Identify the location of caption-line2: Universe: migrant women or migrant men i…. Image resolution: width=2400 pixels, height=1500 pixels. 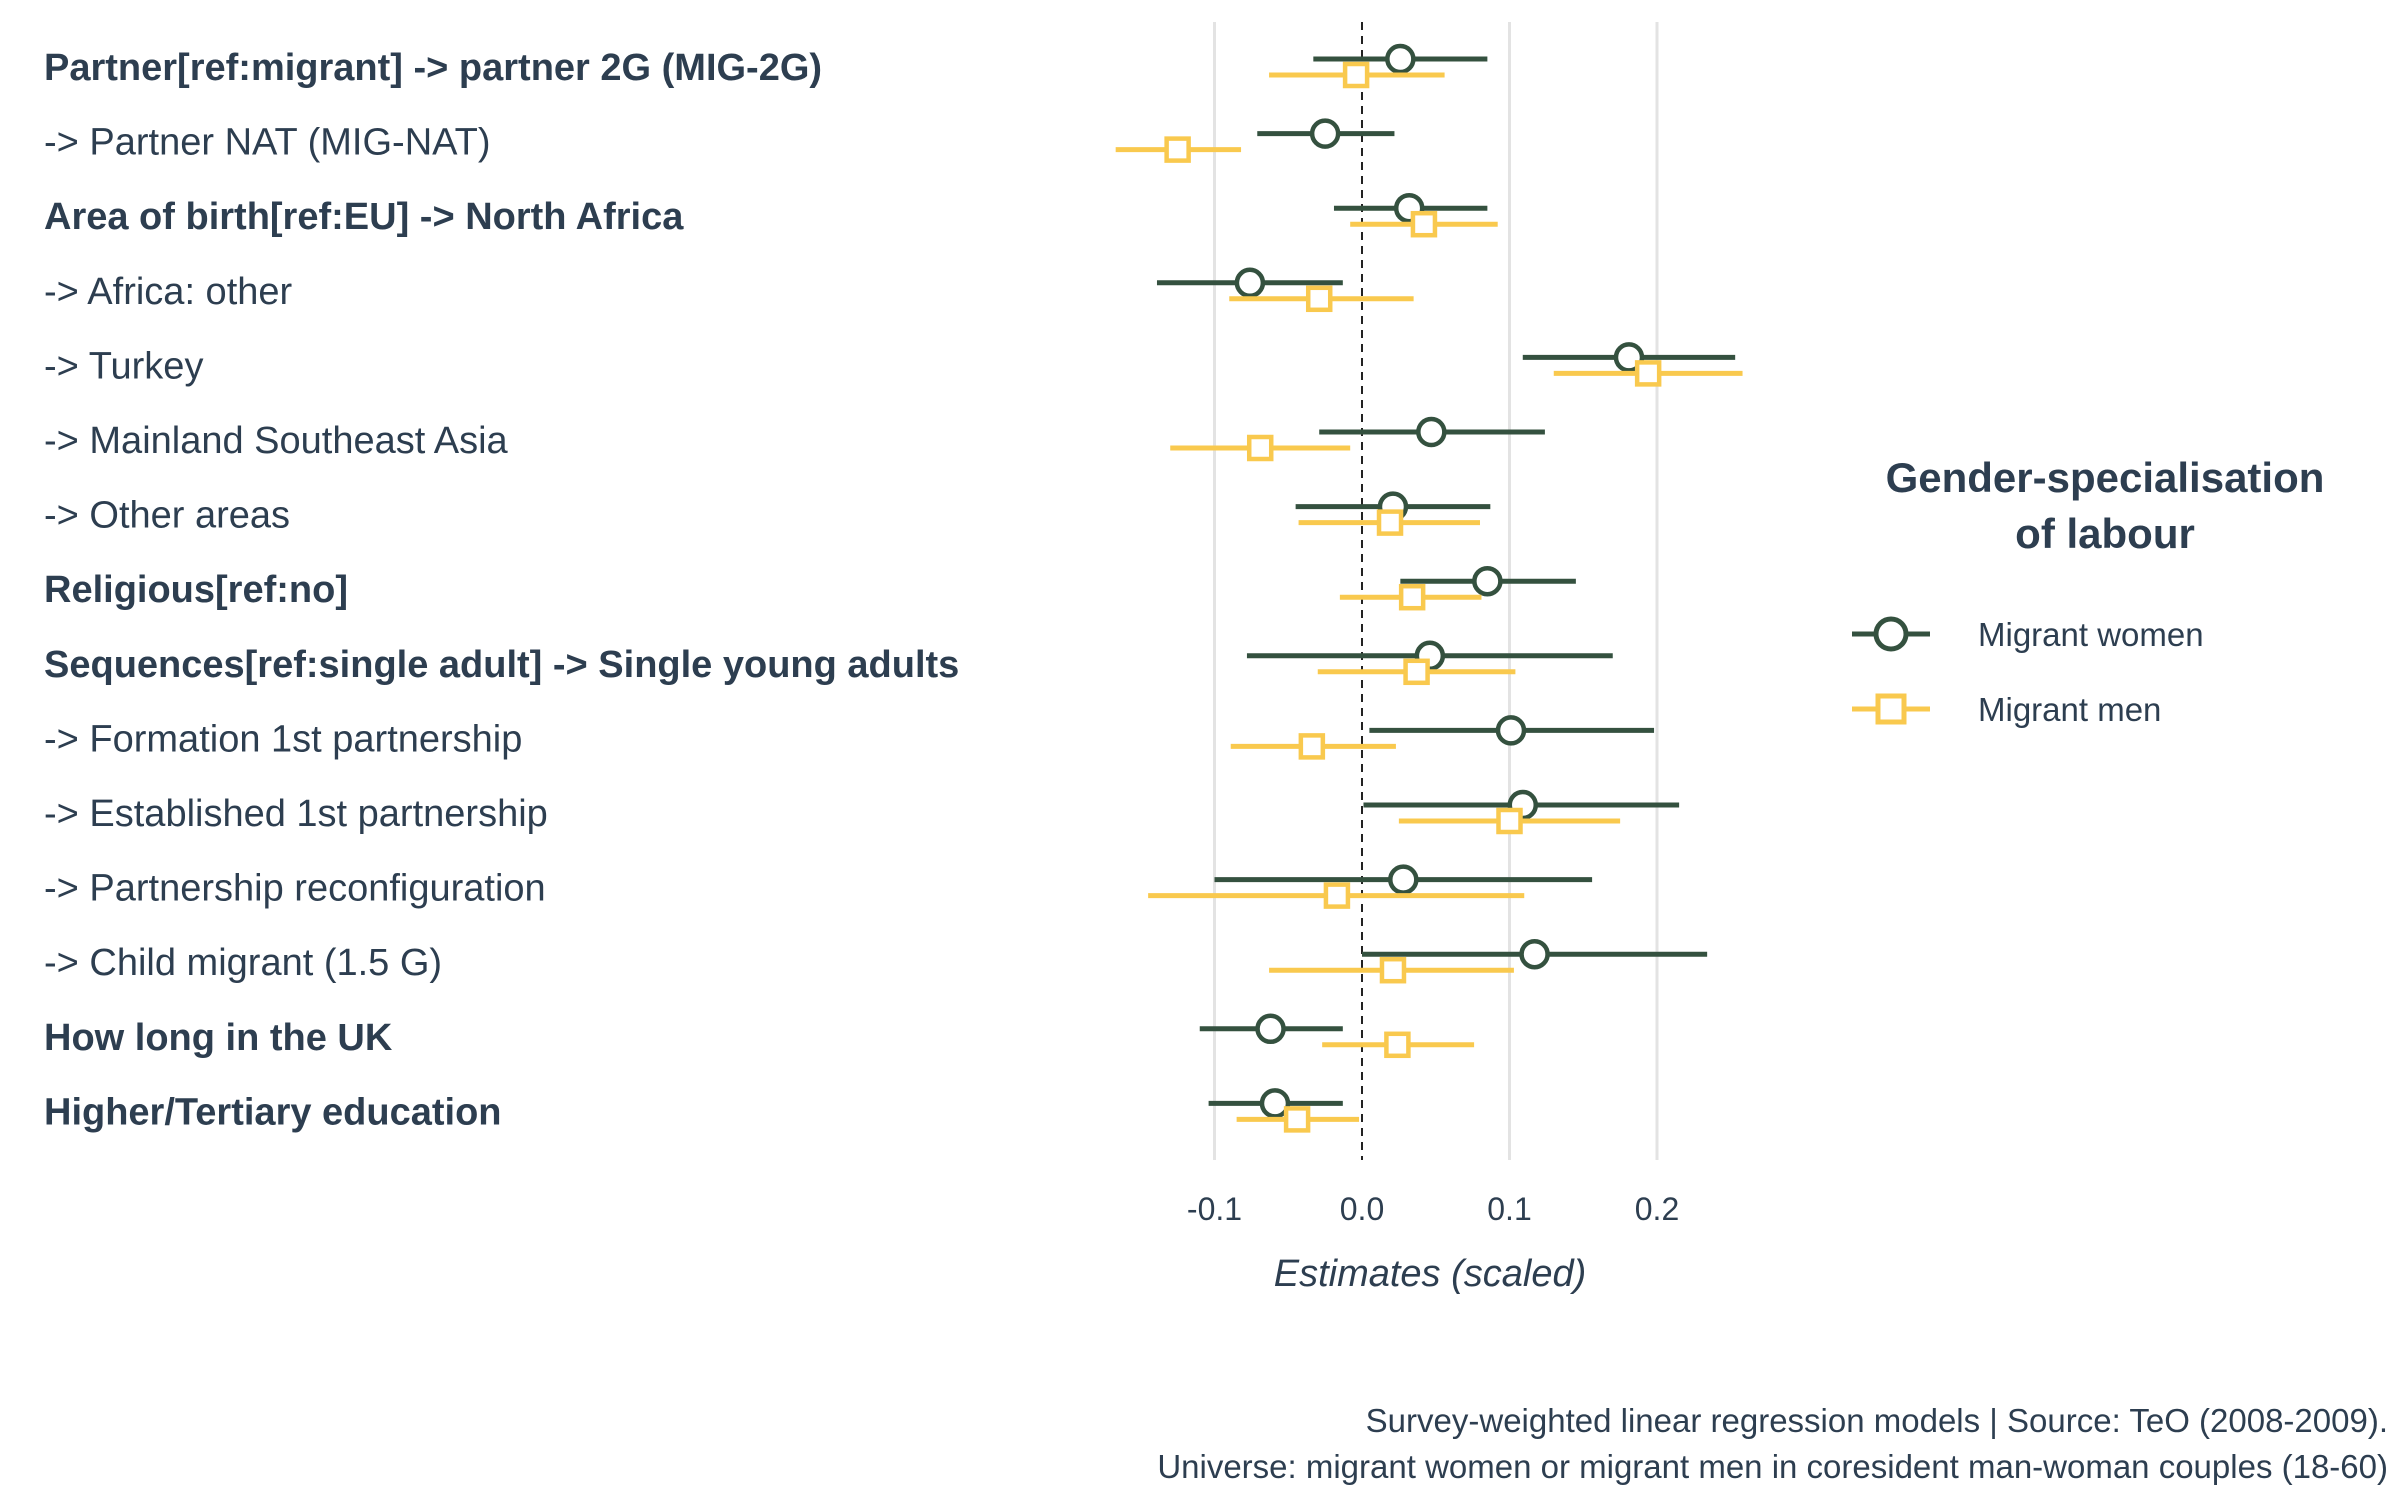
(1772, 1466).